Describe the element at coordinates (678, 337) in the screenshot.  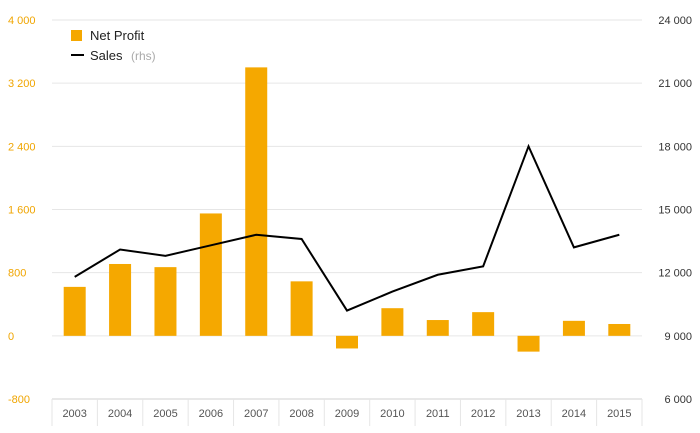
I see `y-right-tick-label: 9 000` at that location.